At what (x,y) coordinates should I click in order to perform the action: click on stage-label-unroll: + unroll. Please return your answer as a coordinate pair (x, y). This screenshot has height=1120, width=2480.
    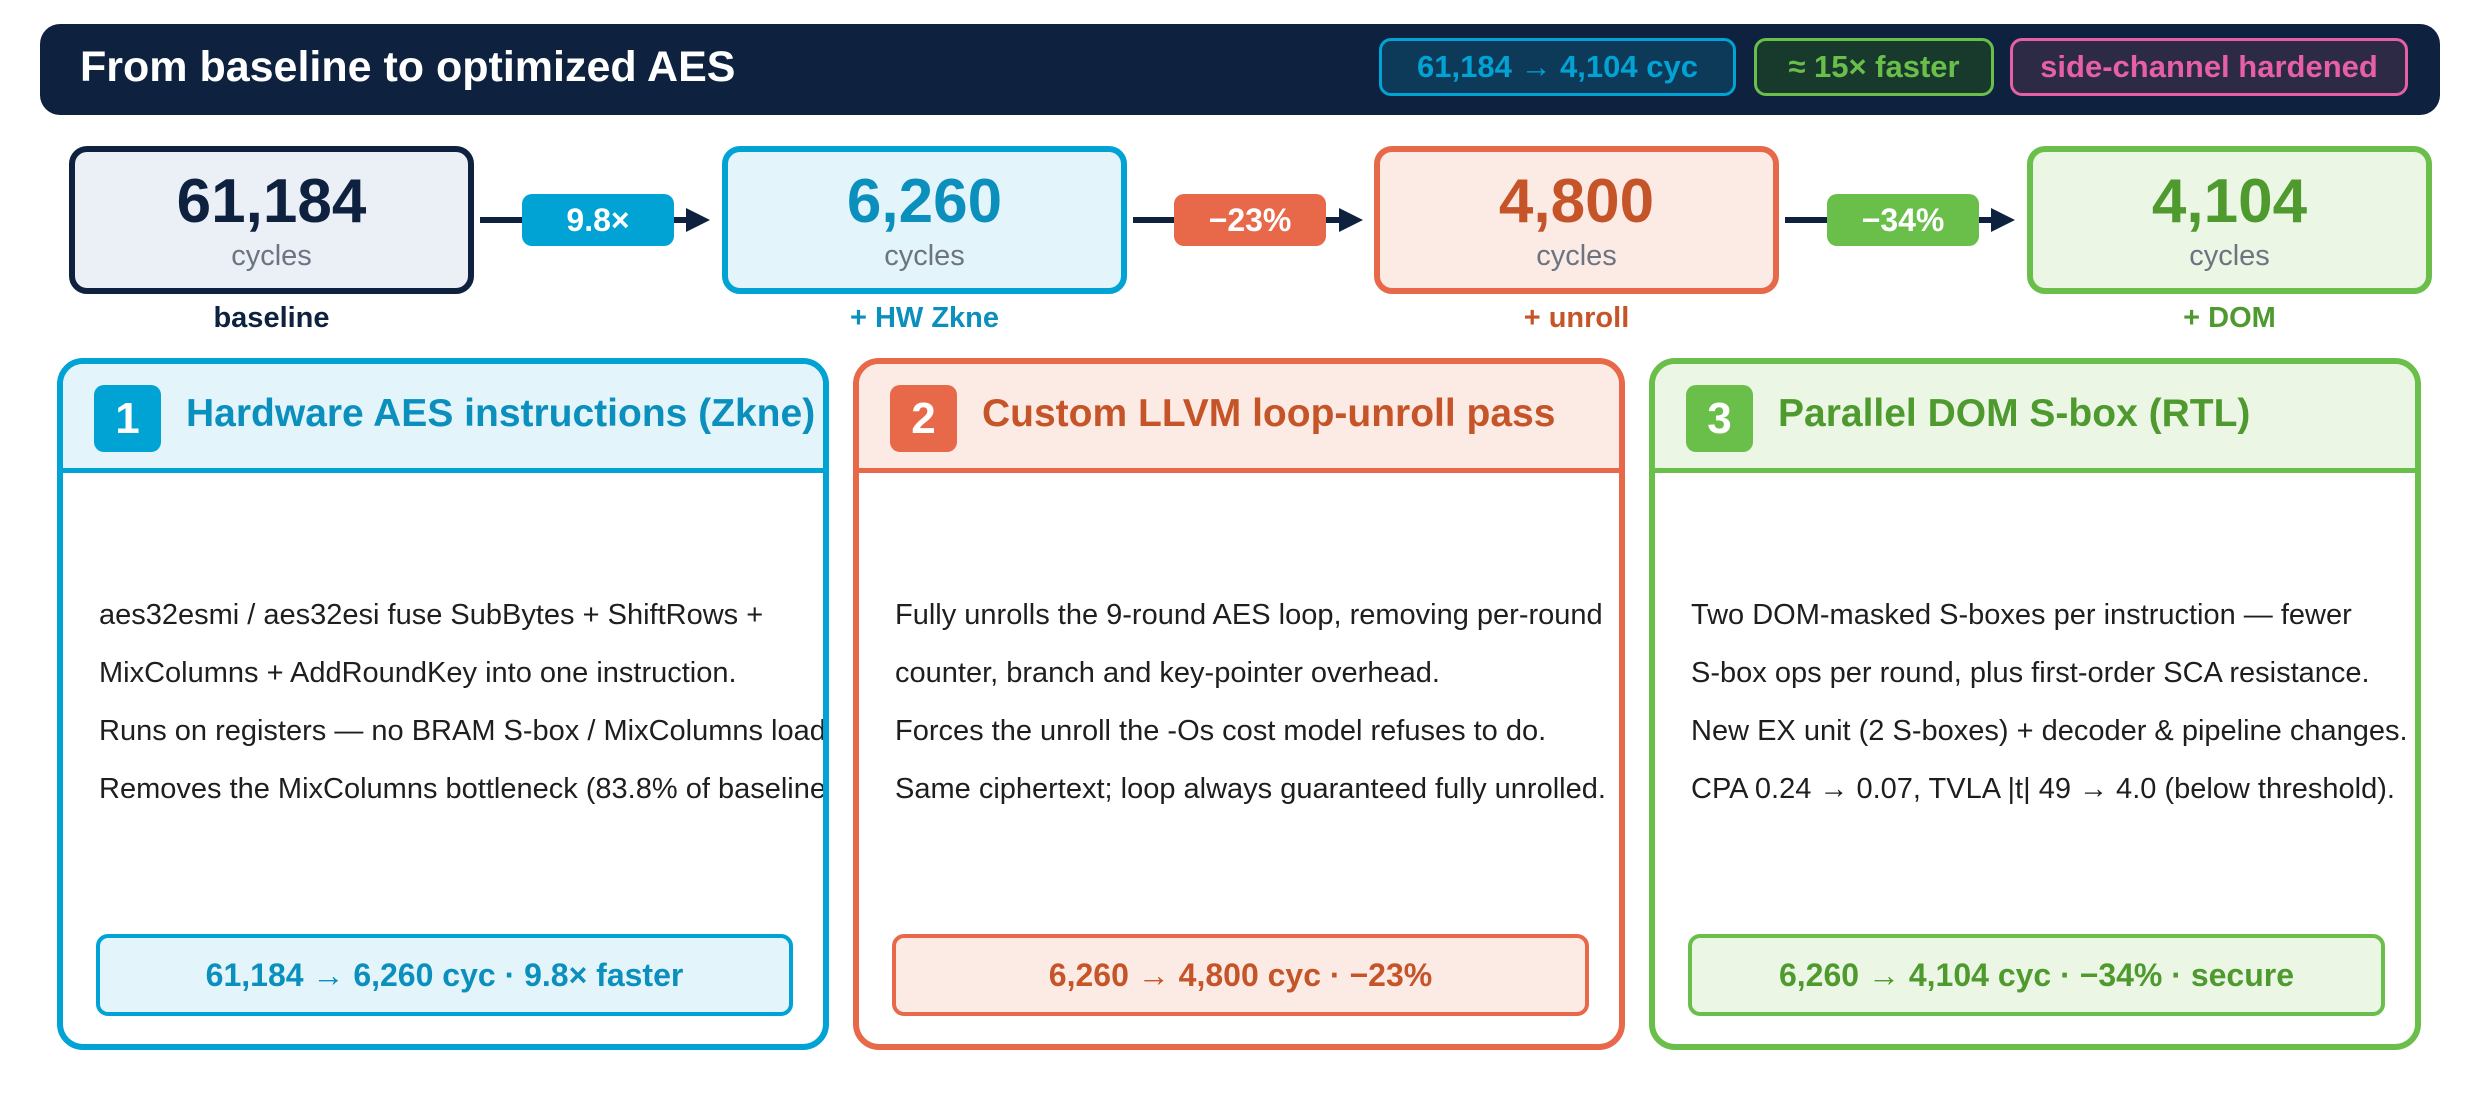
    Looking at the image, I should click on (1576, 318).